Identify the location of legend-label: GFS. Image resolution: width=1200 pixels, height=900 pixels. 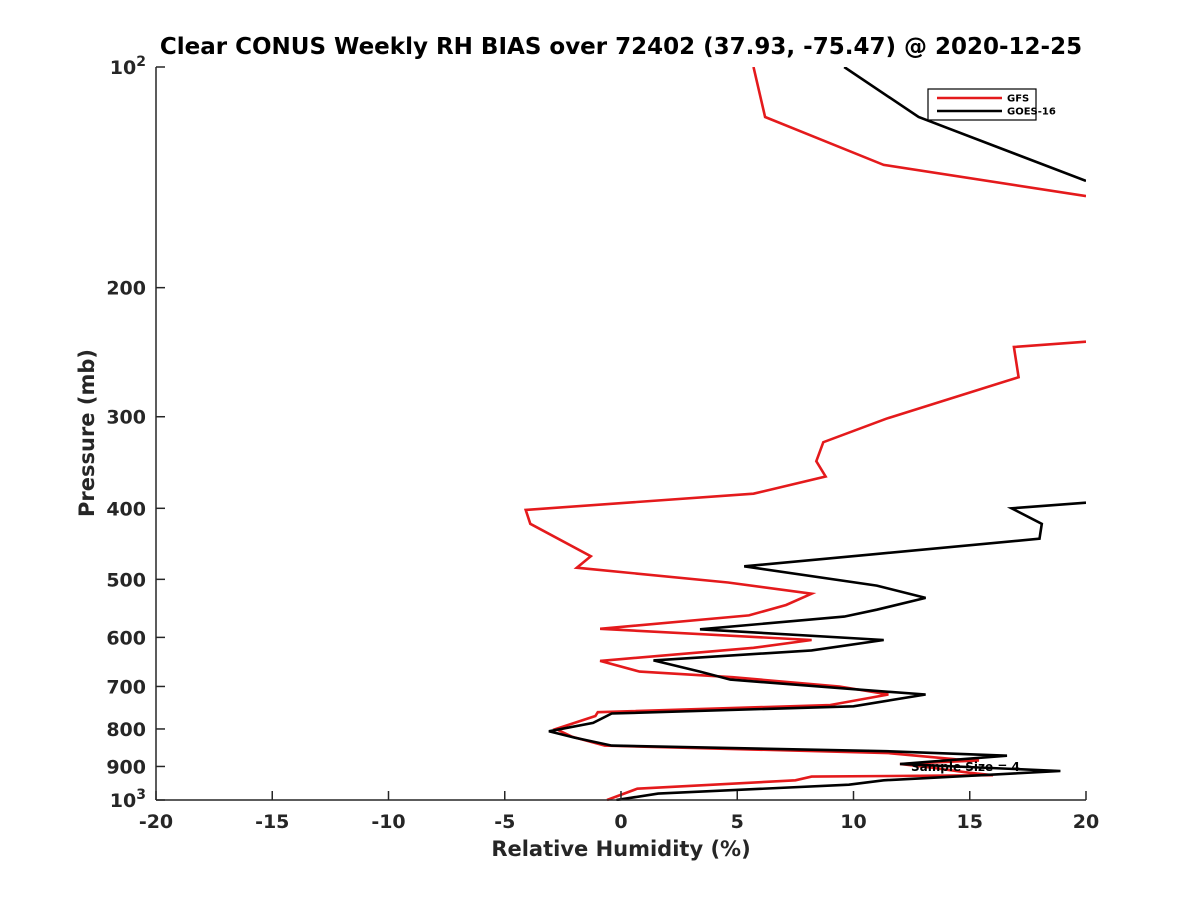
(1018, 99).